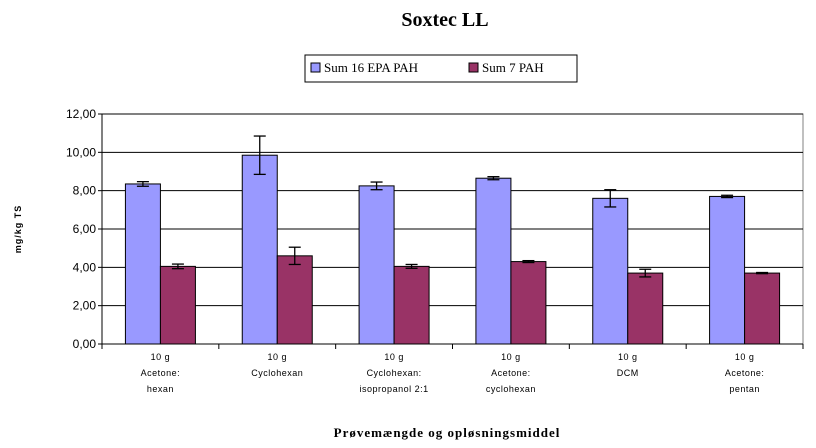 Image resolution: width=816 pixels, height=448 pixels. I want to click on y-tick-label: 8,00, so click(85, 191).